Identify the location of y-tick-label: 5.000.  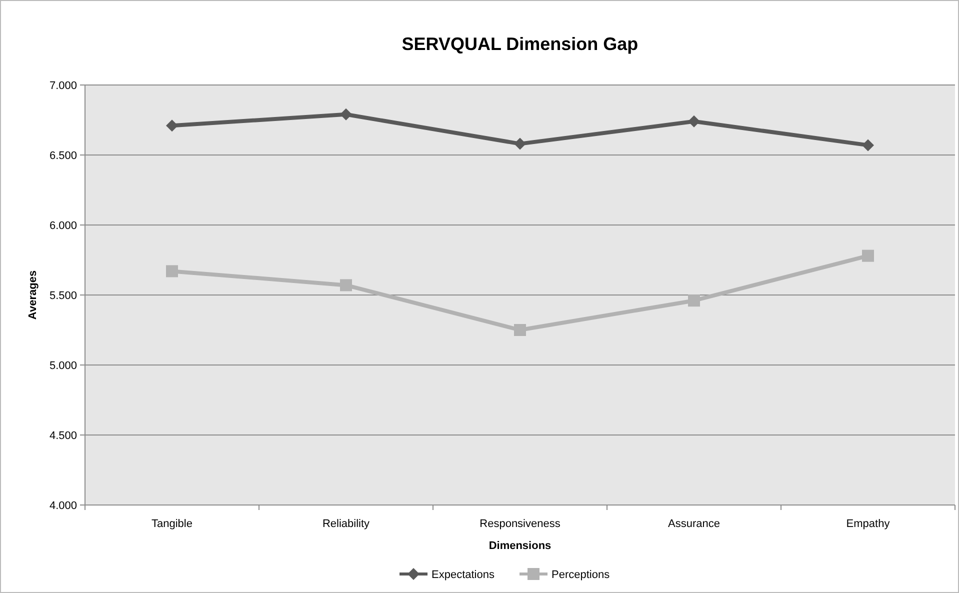
(63, 366).